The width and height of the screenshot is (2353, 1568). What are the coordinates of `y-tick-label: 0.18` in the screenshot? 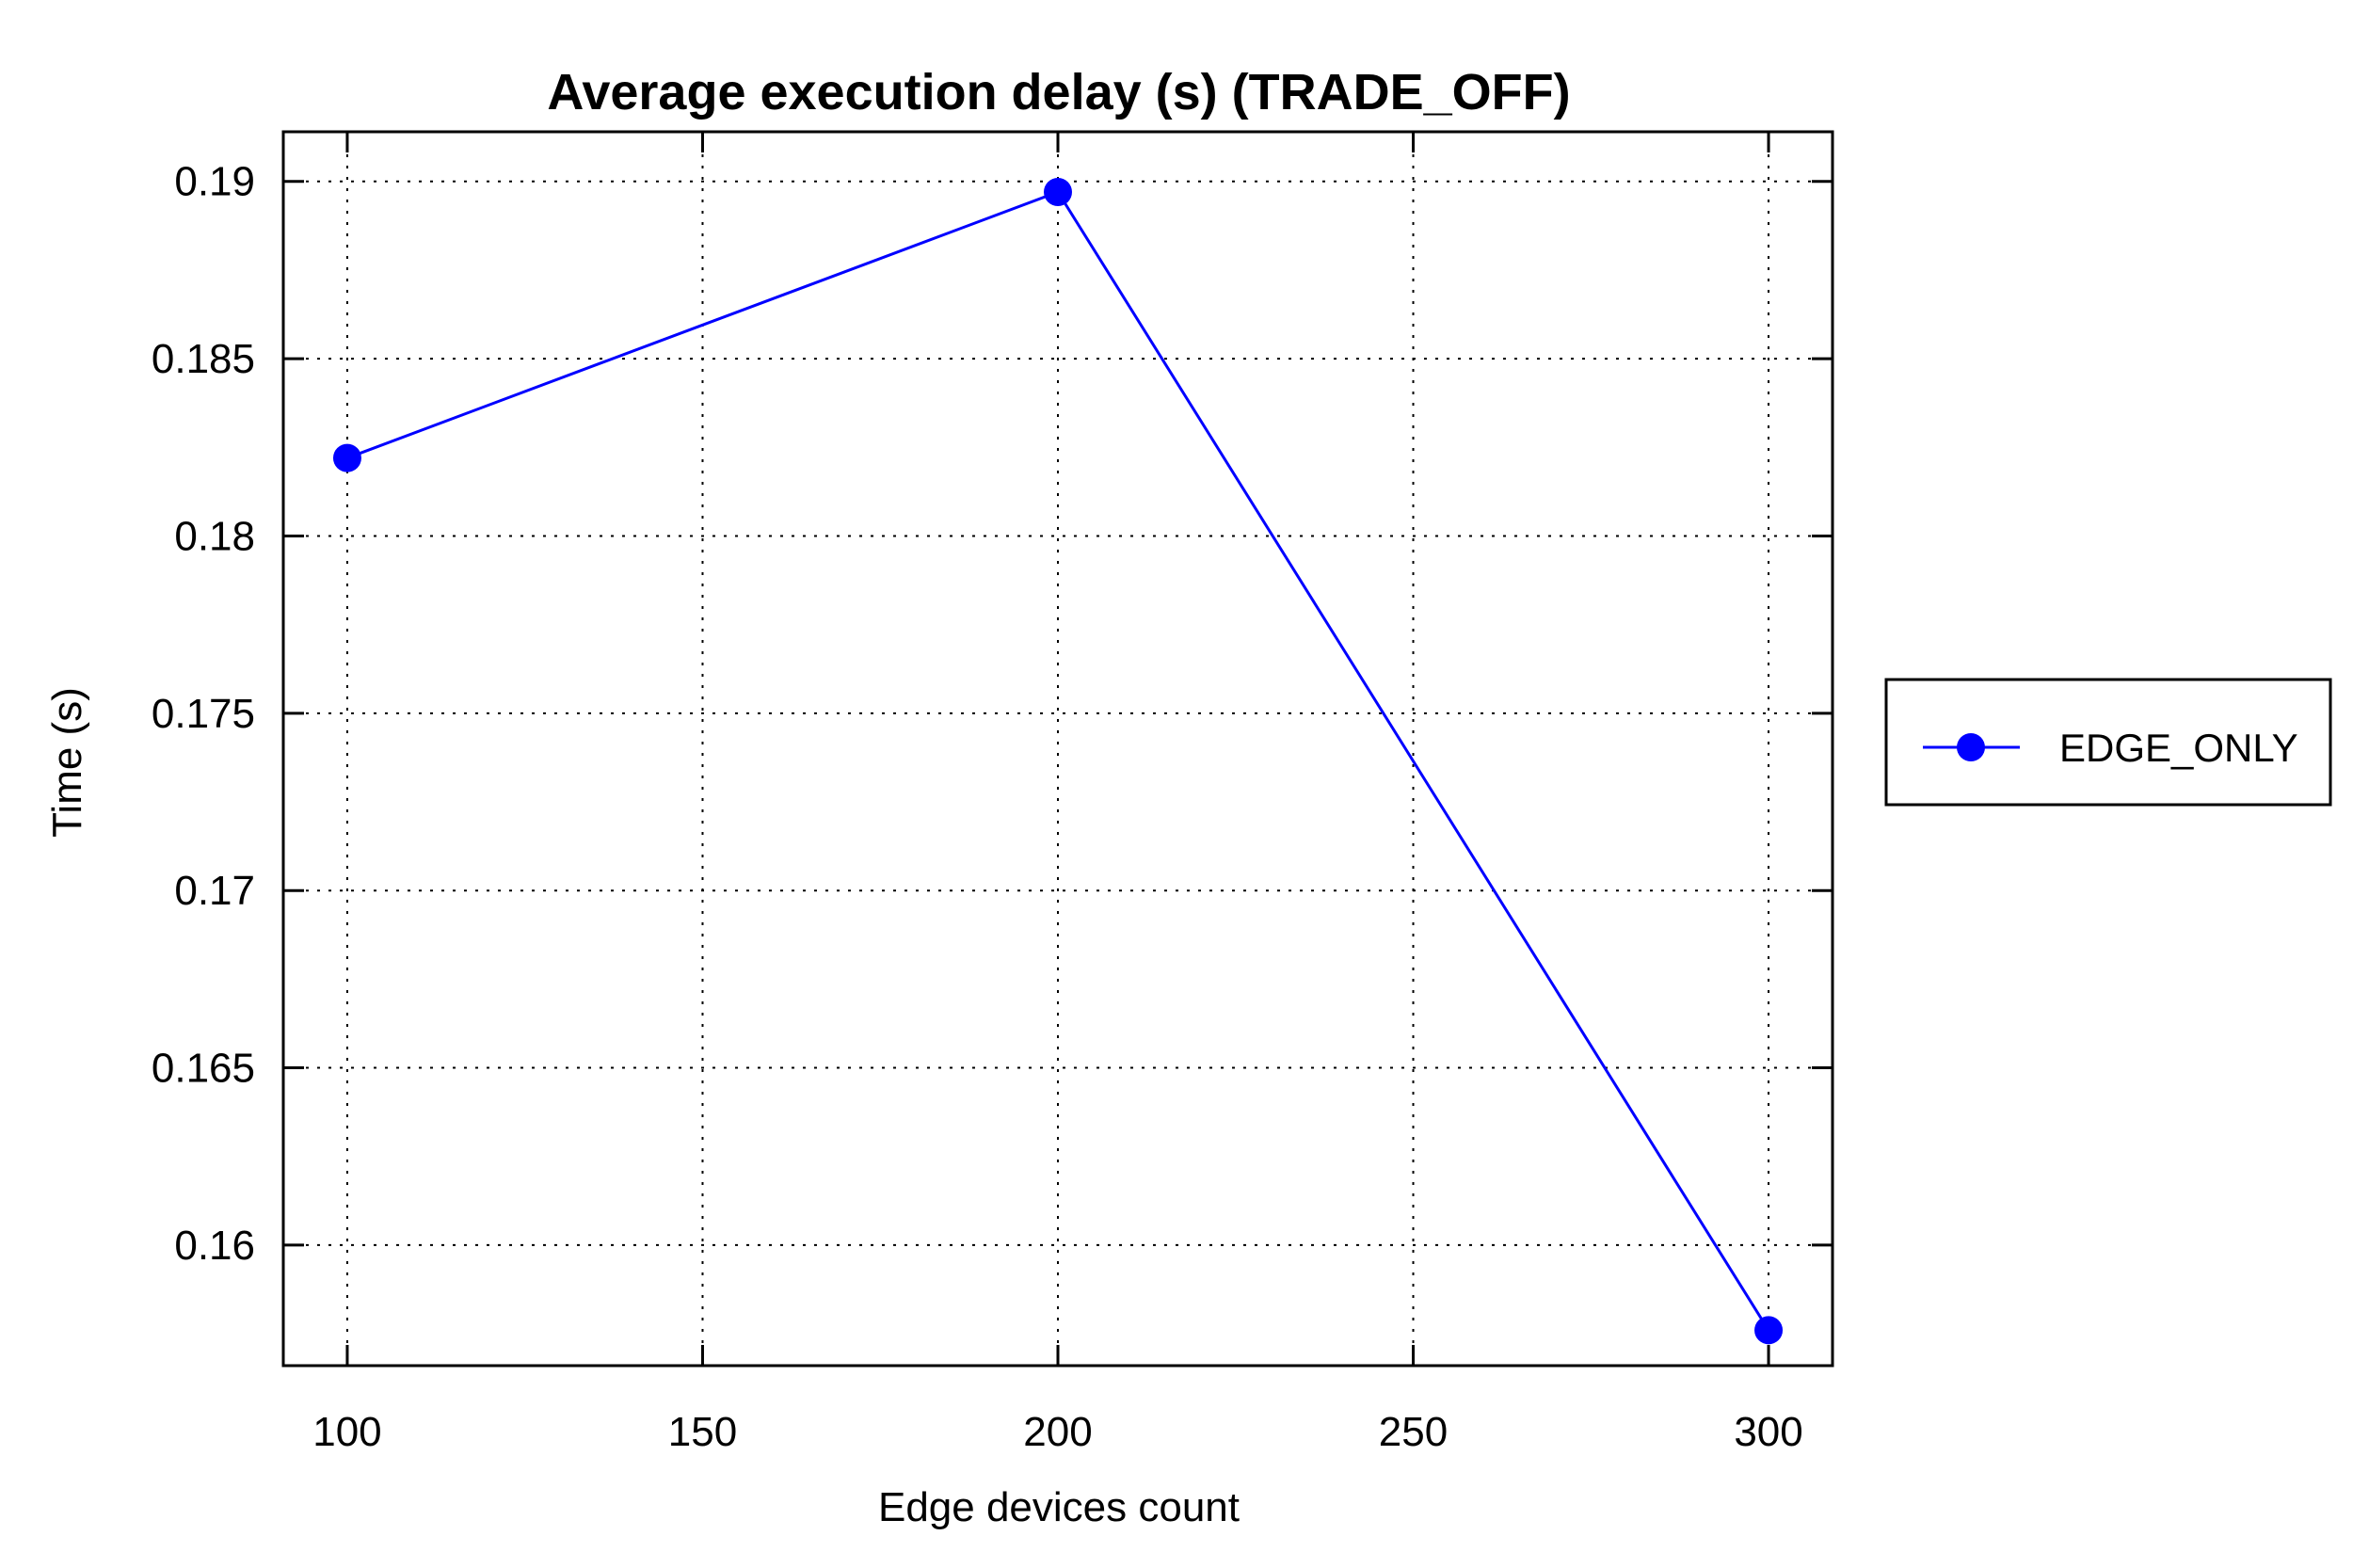 It's located at (214, 536).